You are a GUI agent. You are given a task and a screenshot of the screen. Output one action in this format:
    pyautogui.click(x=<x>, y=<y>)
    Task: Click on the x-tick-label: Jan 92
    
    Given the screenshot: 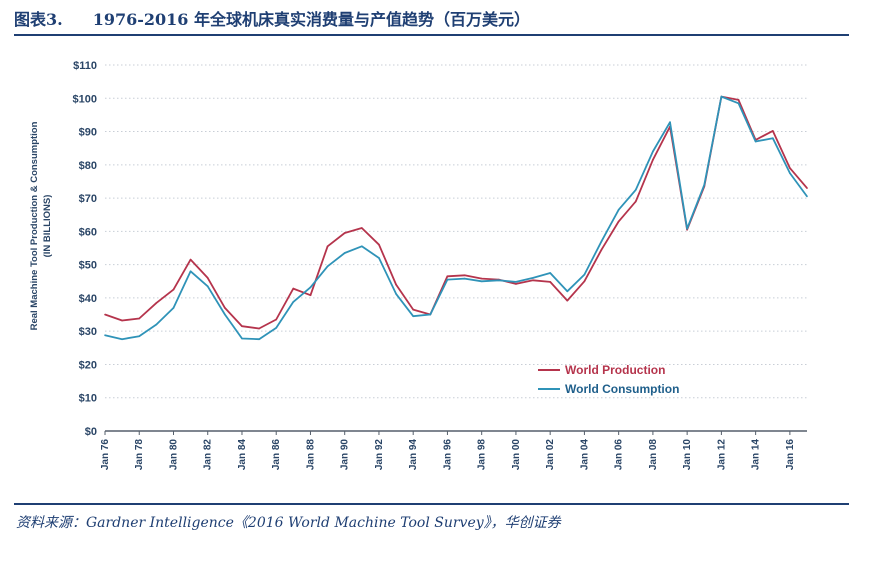 What is the action you would take?
    pyautogui.click(x=379, y=455)
    